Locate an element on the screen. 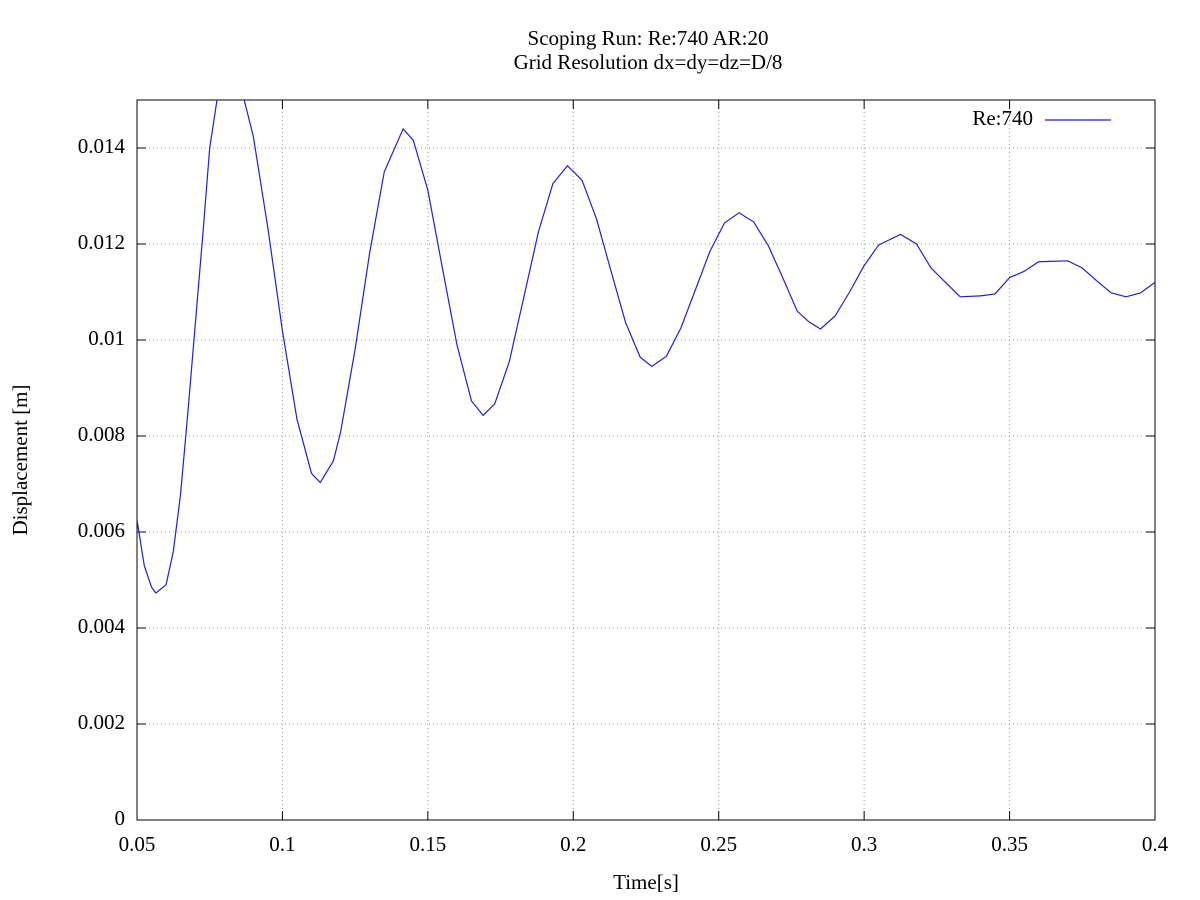 The height and width of the screenshot is (900, 1200). y-tick-label: 0.01 is located at coordinates (106, 338).